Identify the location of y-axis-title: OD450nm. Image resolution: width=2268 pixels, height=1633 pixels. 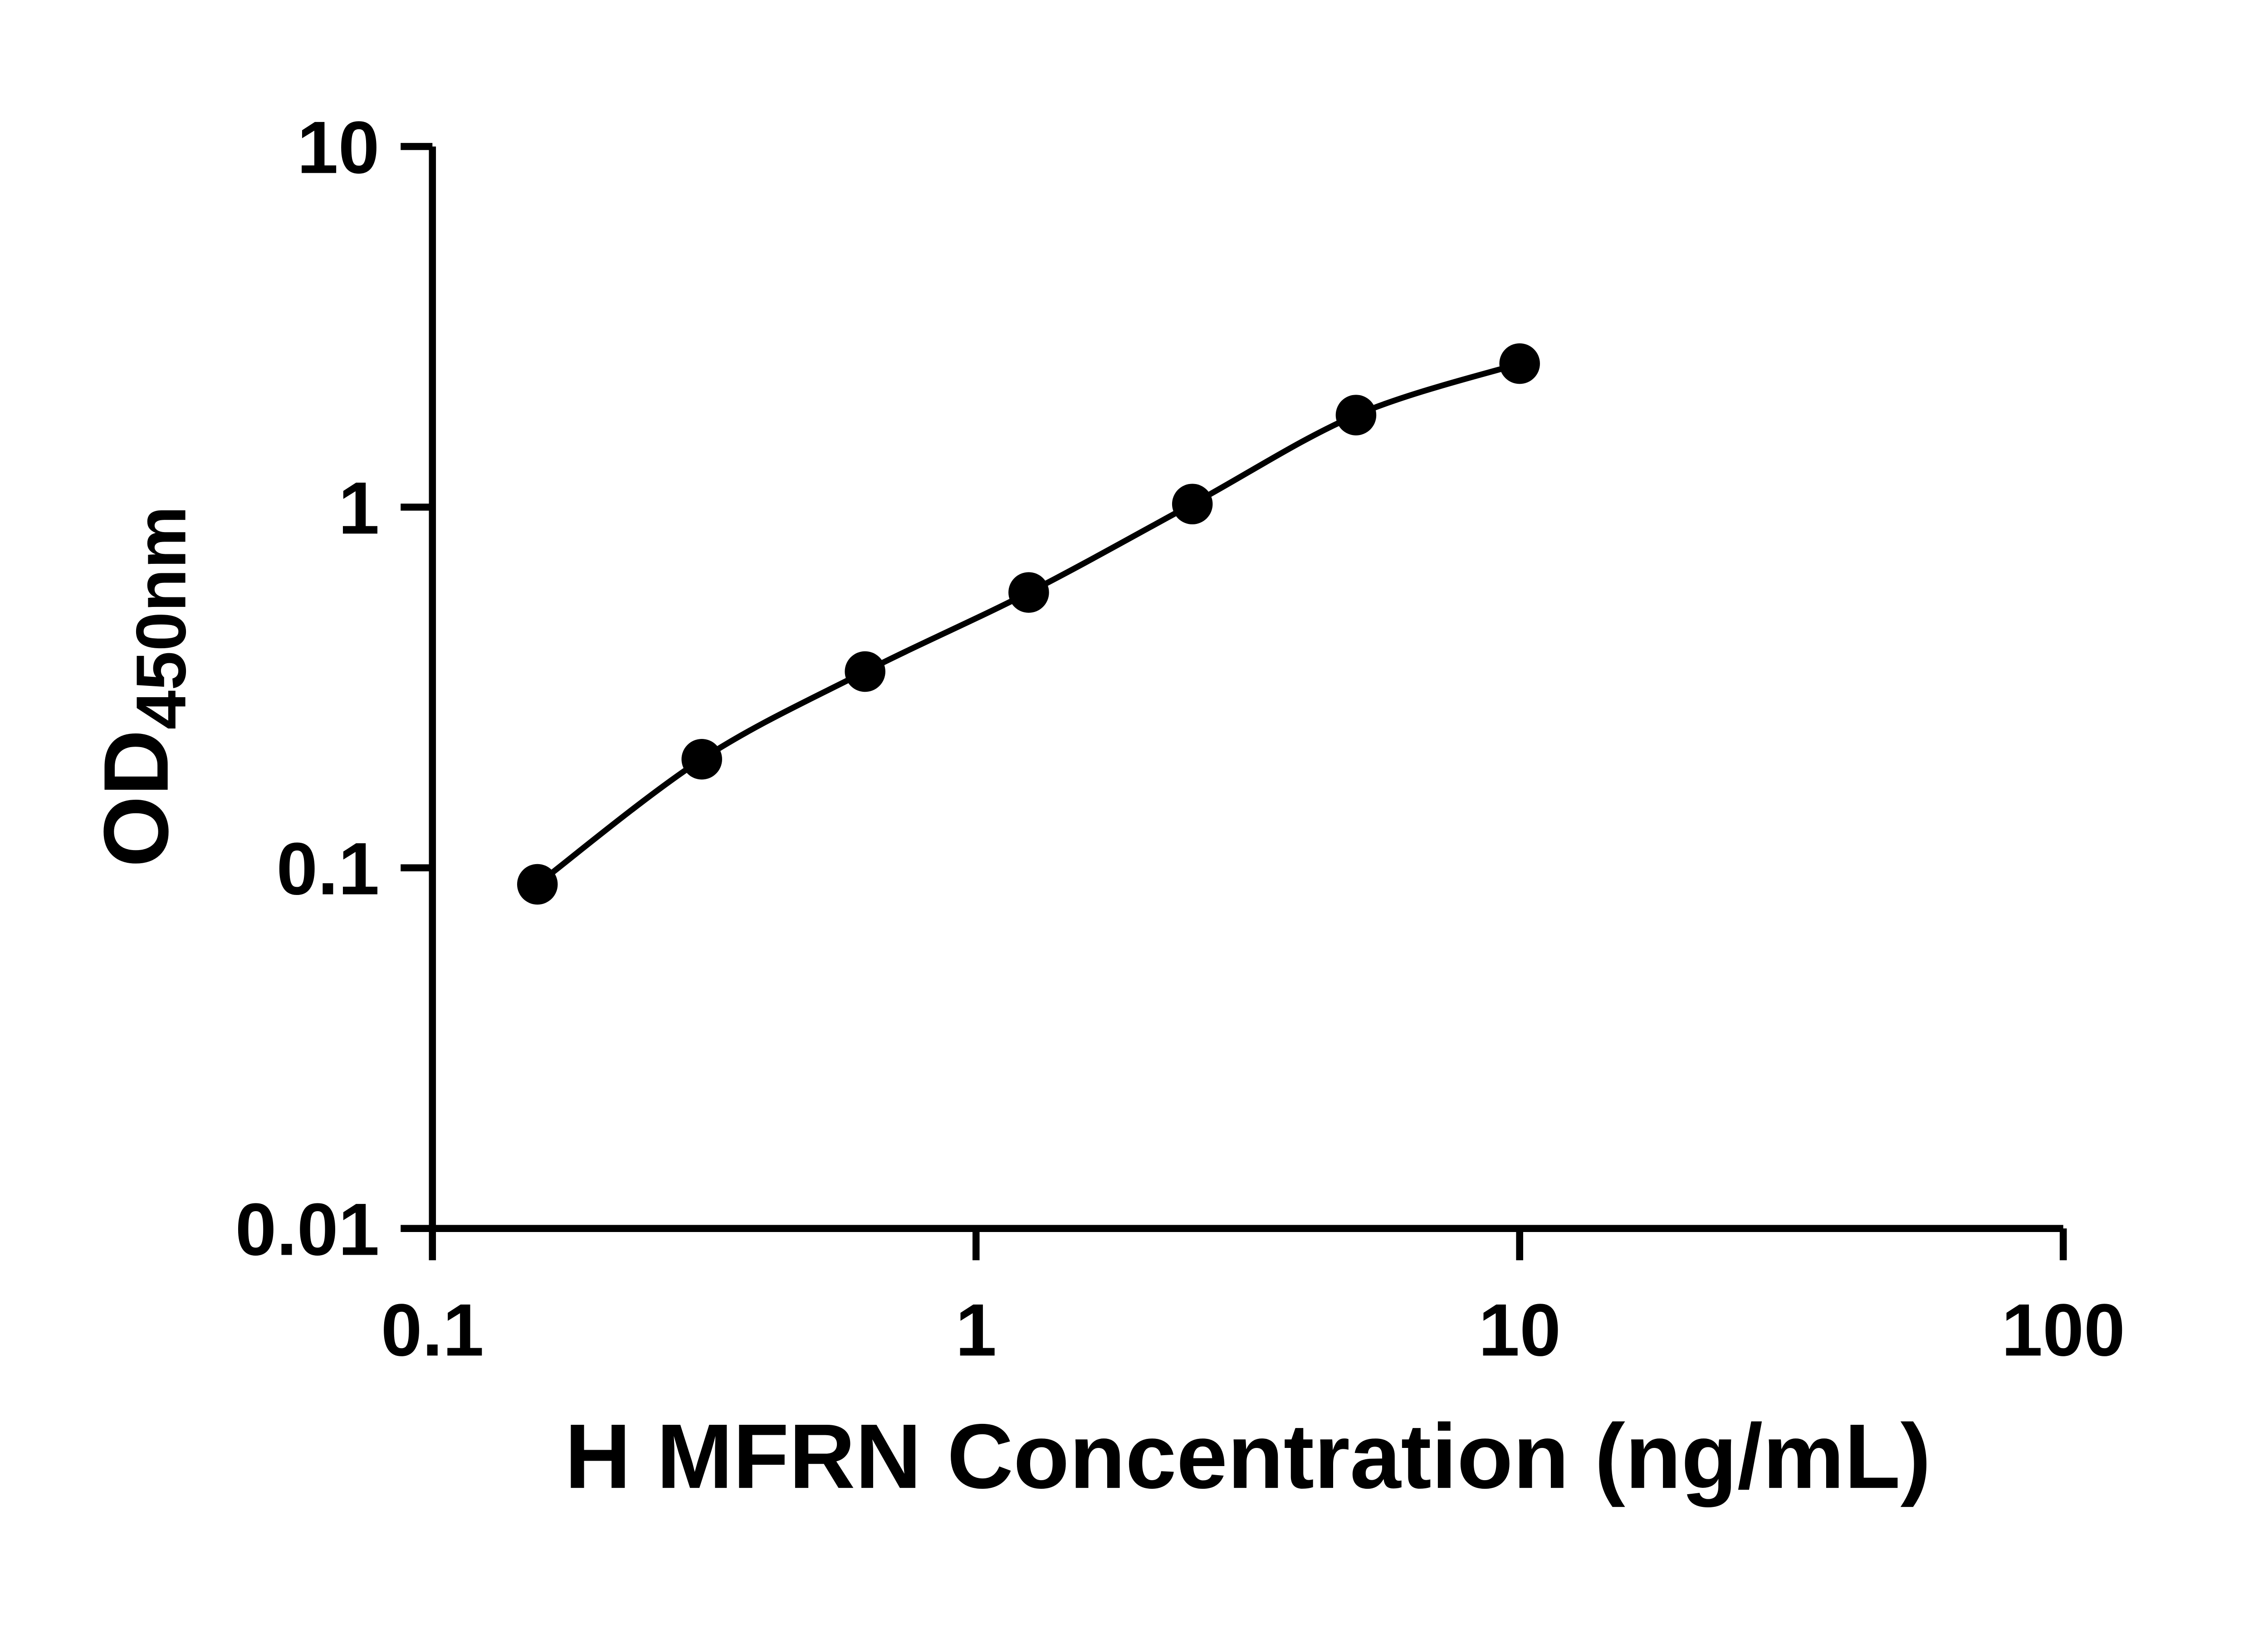
(143, 686).